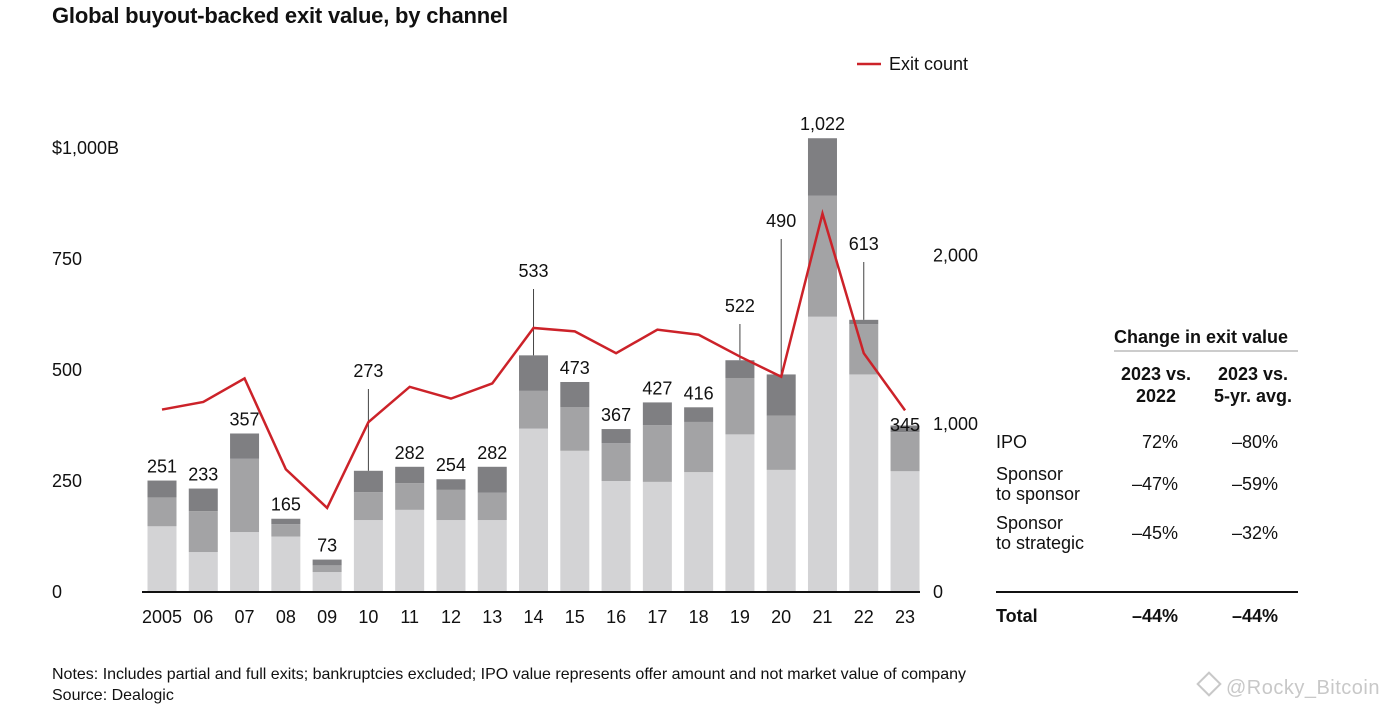 Image resolution: width=1392 pixels, height=712 pixels. What do you see at coordinates (1209, 684) in the screenshot?
I see `watermark-logo-icon` at bounding box center [1209, 684].